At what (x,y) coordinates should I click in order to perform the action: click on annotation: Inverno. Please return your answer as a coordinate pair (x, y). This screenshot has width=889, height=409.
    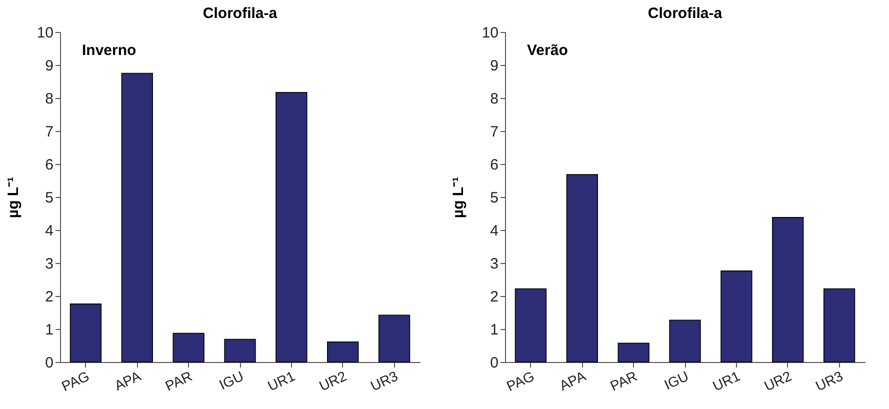
    Looking at the image, I should click on (109, 50).